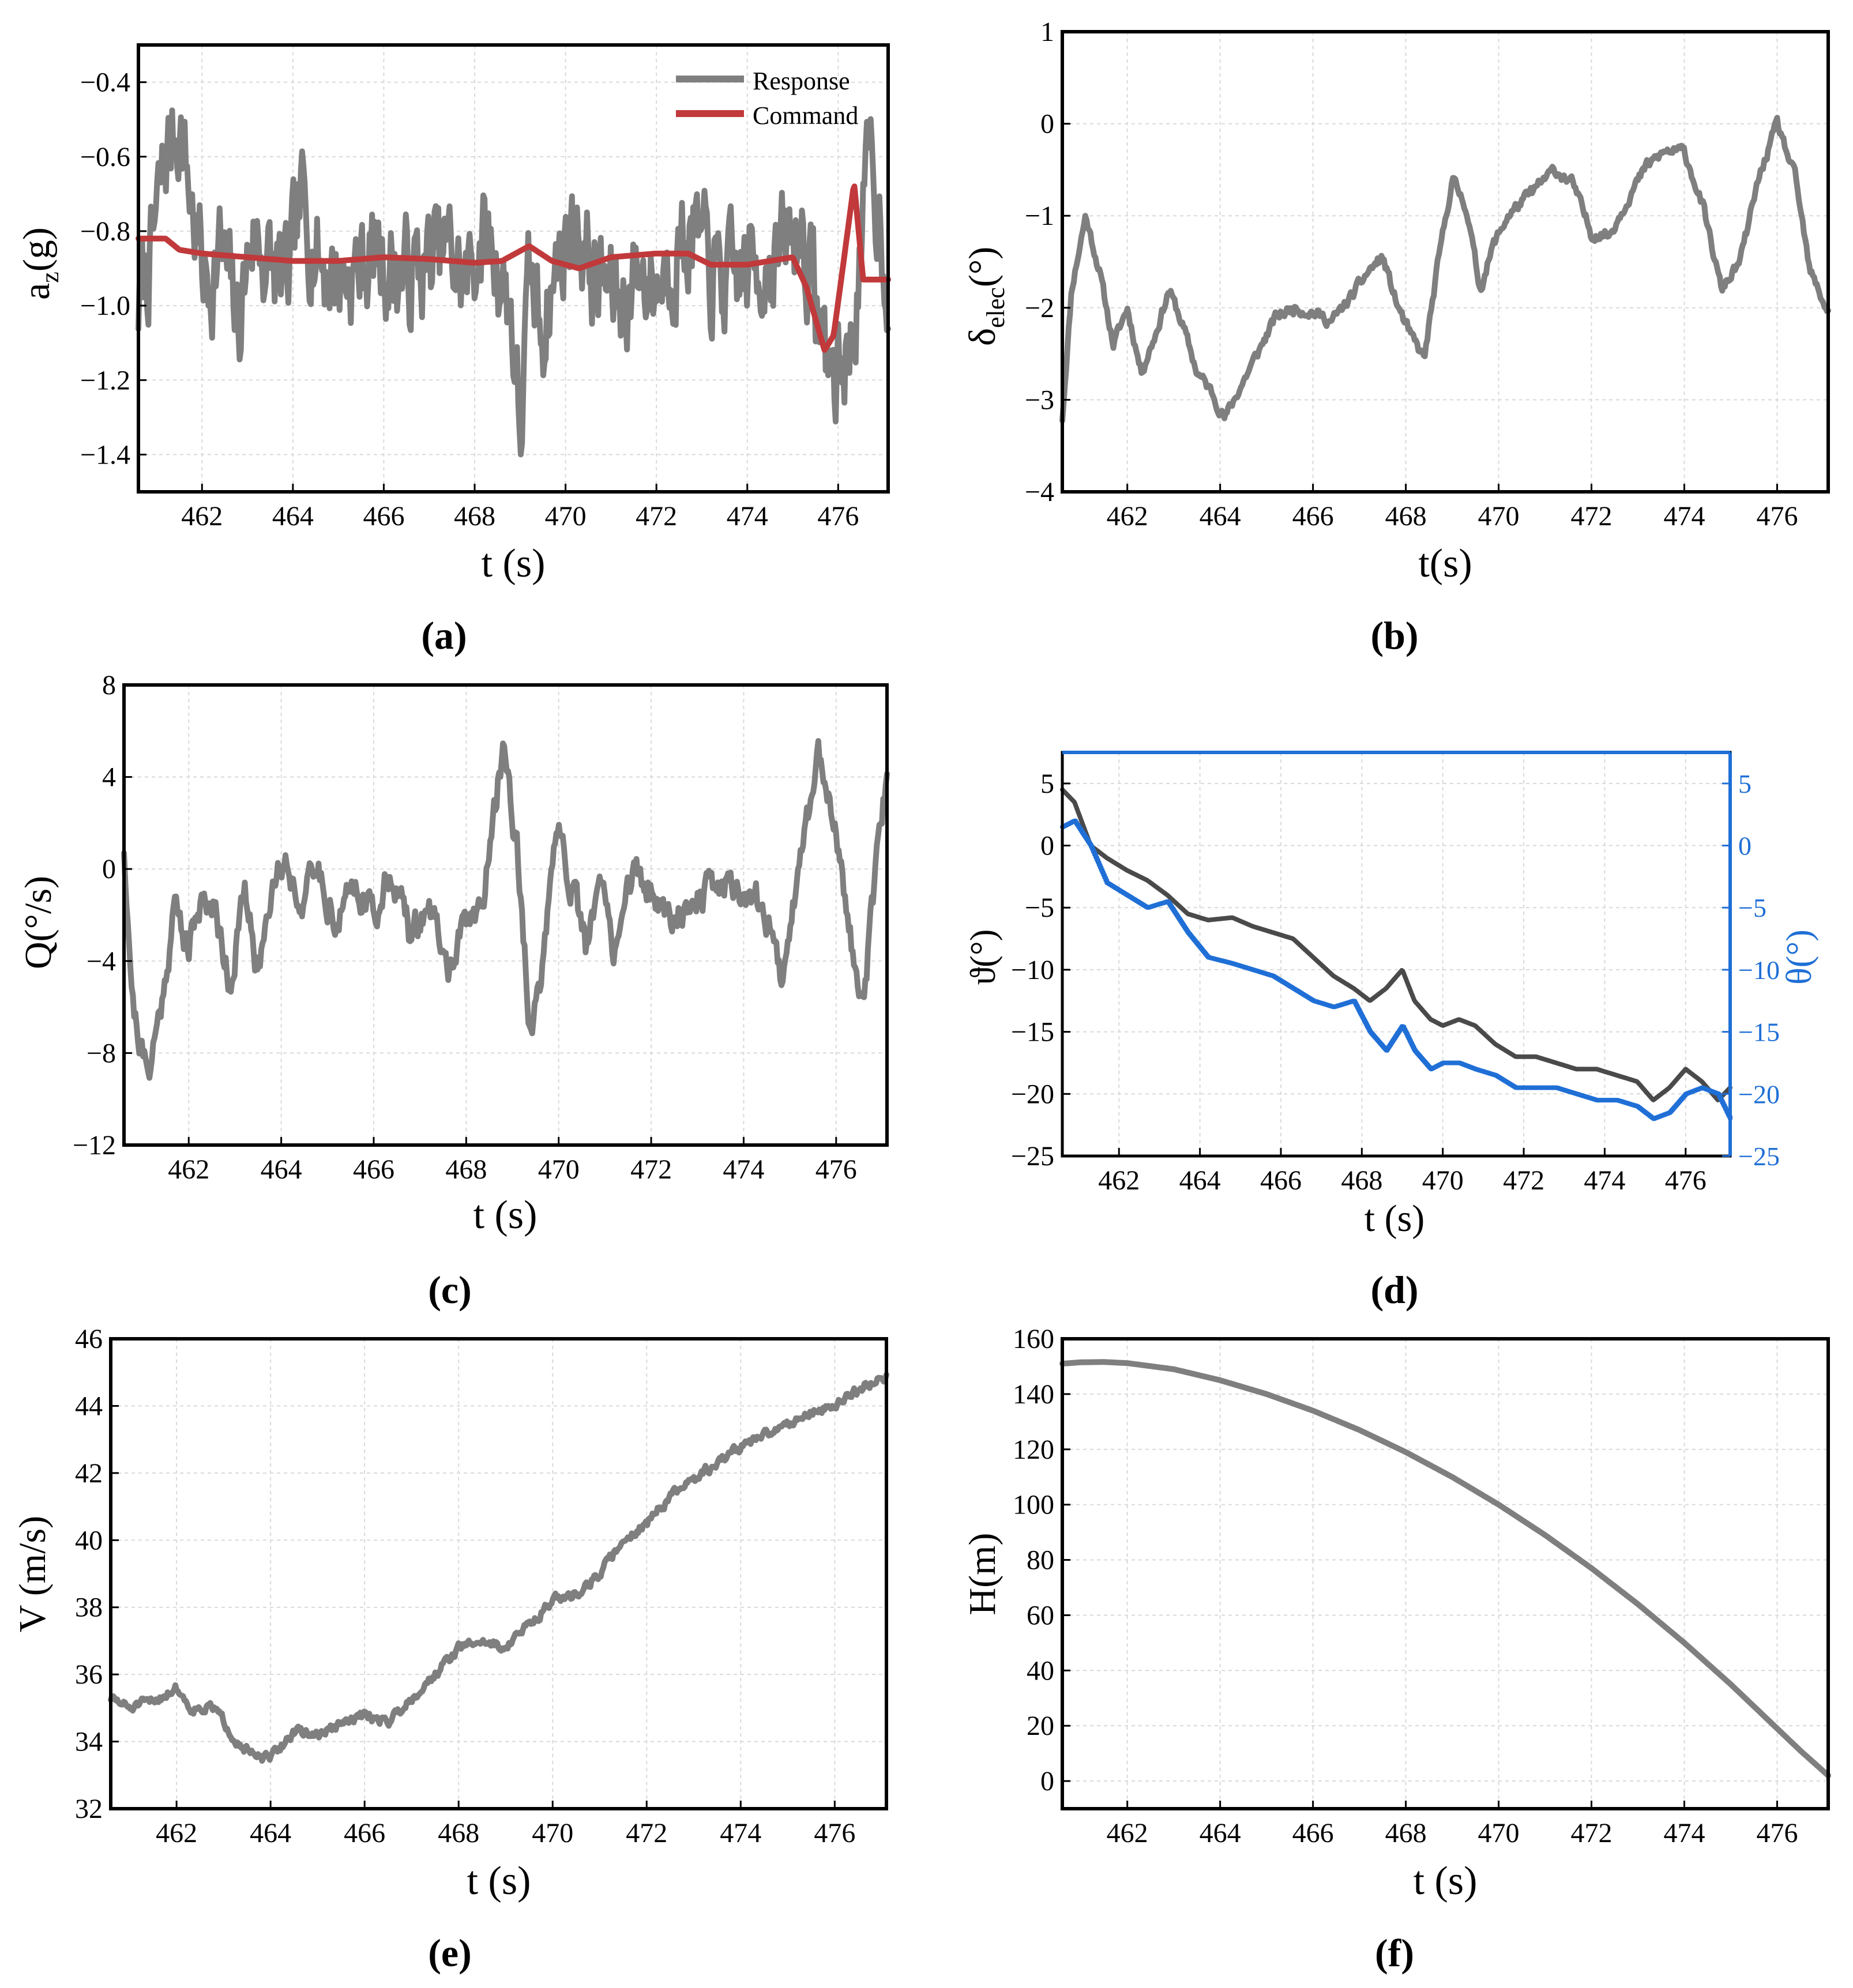 This screenshot has width=1853, height=1988. Describe the element at coordinates (1395, 1219) in the screenshot. I see `panel-d-xlabel: t (s)` at that location.